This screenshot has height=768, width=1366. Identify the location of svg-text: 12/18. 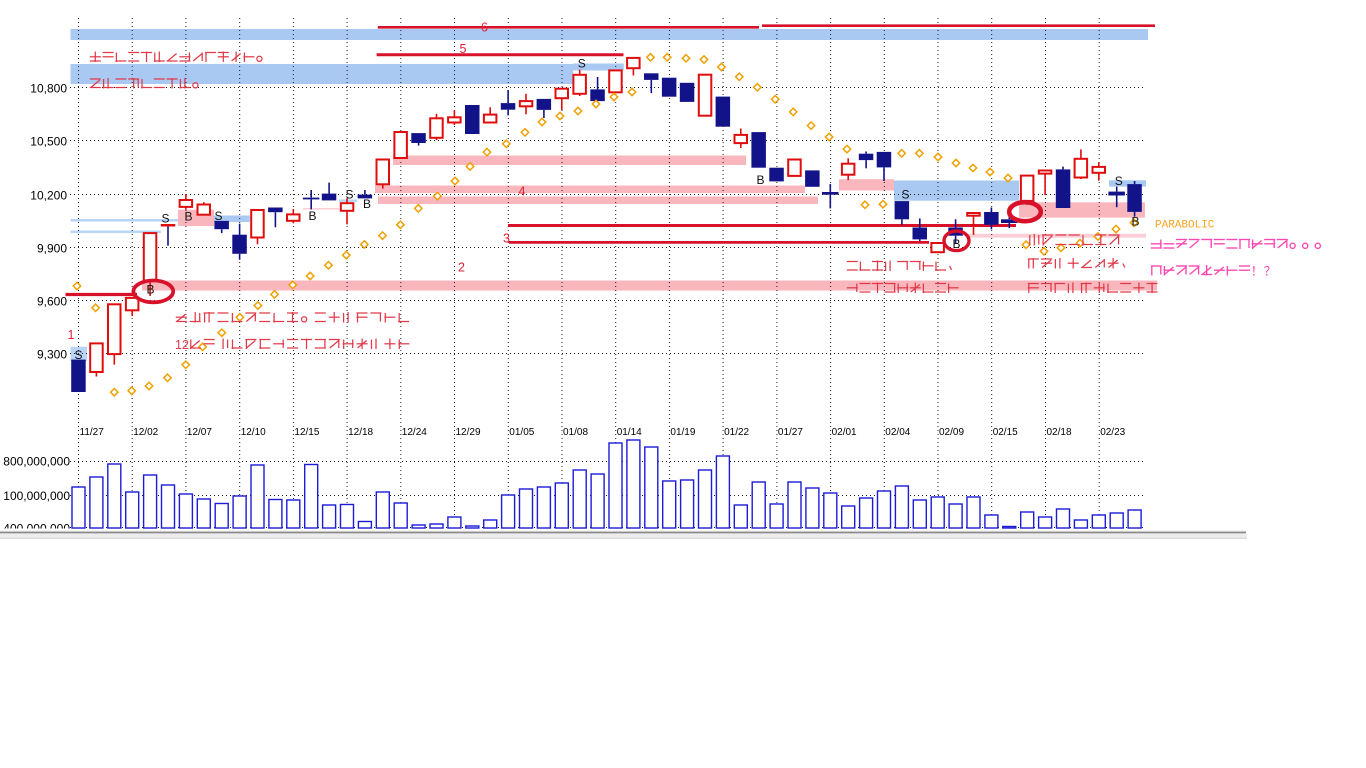
(360, 432).